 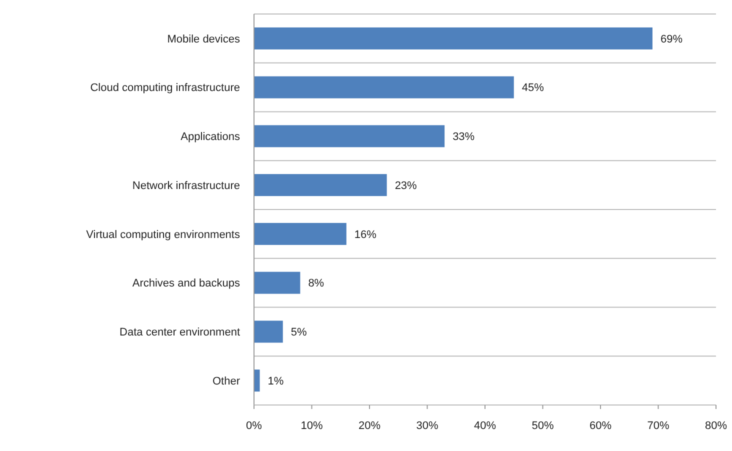 I want to click on data-label: 16%, so click(x=365, y=234).